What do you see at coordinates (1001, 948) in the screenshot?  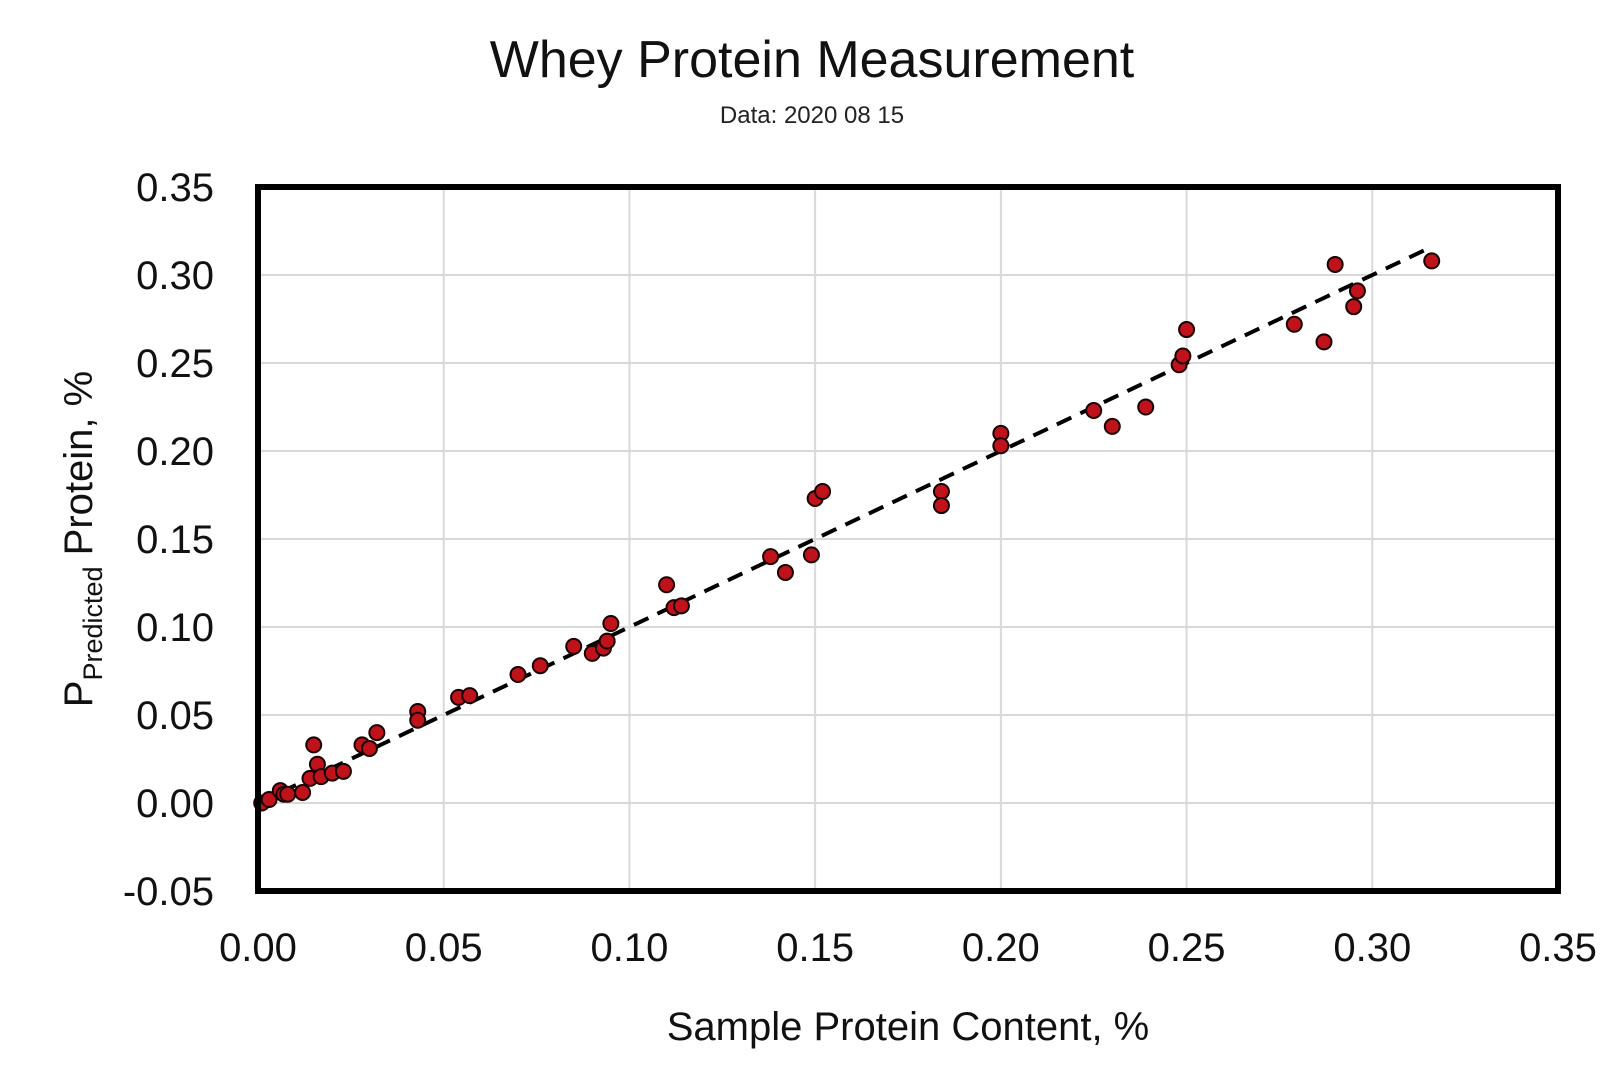 I see `x-tick-label: 0.20` at bounding box center [1001, 948].